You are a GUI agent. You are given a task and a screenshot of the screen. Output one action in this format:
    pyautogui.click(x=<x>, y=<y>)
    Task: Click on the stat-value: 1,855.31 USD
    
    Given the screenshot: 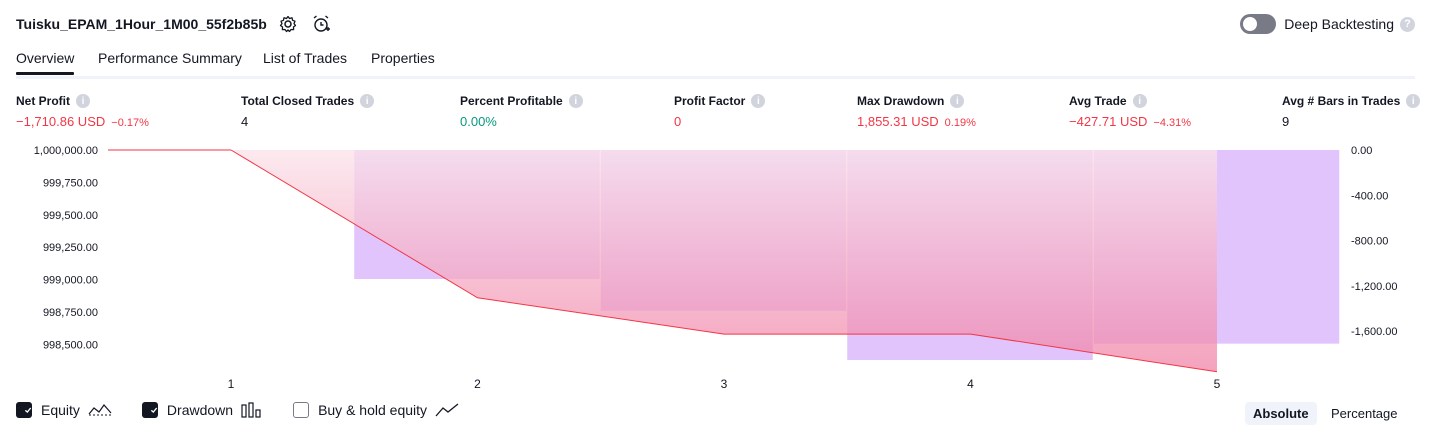 What is the action you would take?
    pyautogui.click(x=898, y=121)
    